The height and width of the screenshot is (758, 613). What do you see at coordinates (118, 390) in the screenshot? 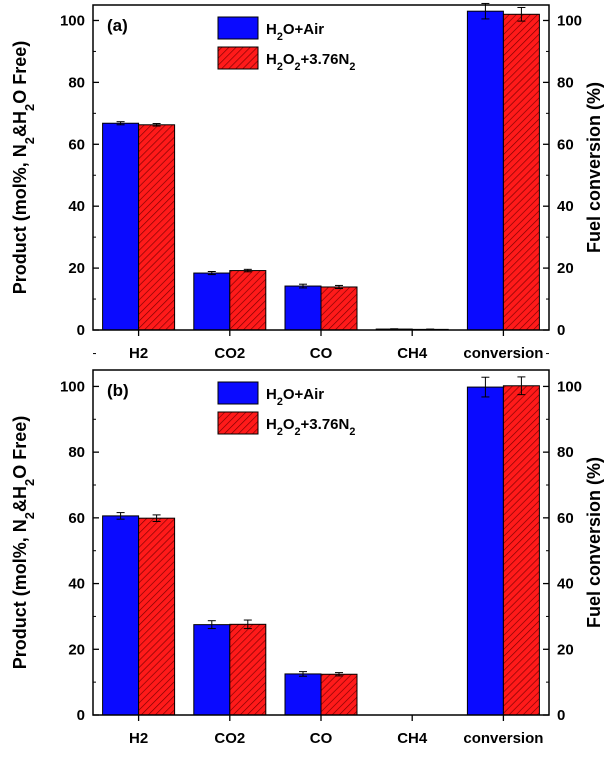
I see `panel-label: (b)` at bounding box center [118, 390].